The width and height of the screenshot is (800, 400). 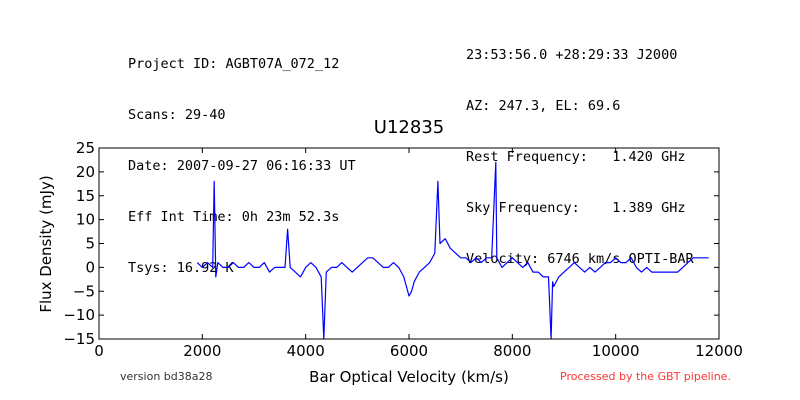 What do you see at coordinates (306, 351) in the screenshot?
I see `x-tick-label: 4000` at bounding box center [306, 351].